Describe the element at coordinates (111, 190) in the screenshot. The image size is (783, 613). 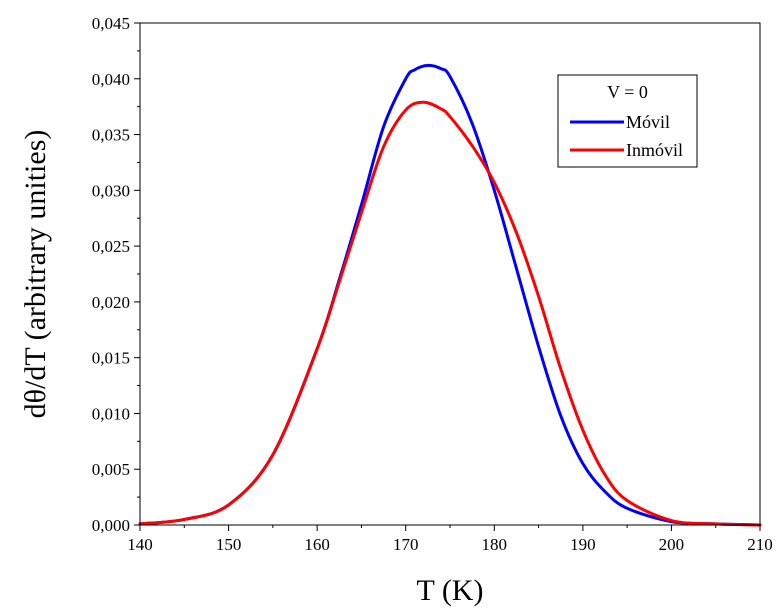
I see `y-tick-label: 0,030` at that location.